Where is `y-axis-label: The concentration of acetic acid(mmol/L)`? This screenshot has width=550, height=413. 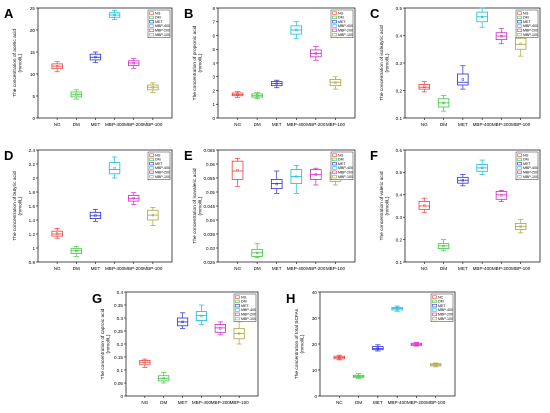
y-axis-label: The concentration of acetic acid(mmol/L) is located at coordinates (18, 63).